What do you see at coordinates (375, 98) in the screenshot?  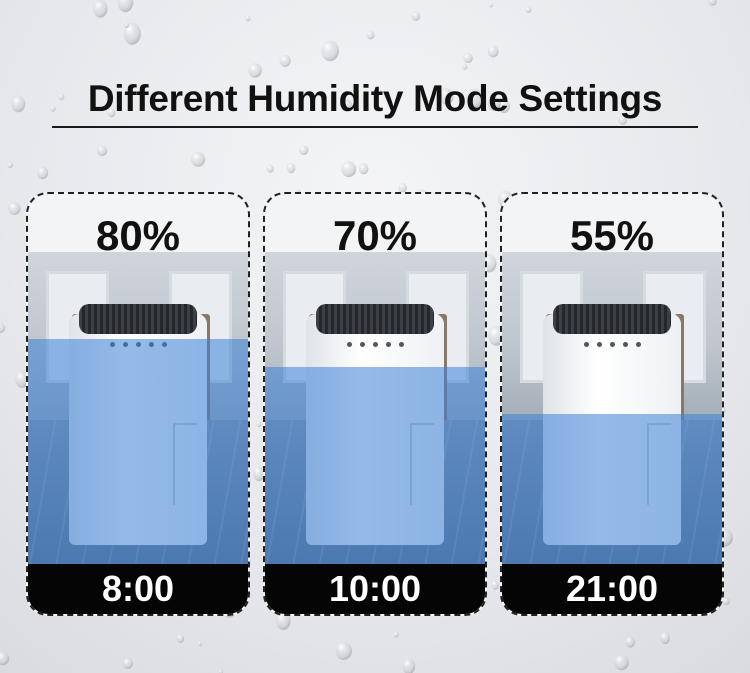 I see `page-title: Different Humidity Mode Settings` at bounding box center [375, 98].